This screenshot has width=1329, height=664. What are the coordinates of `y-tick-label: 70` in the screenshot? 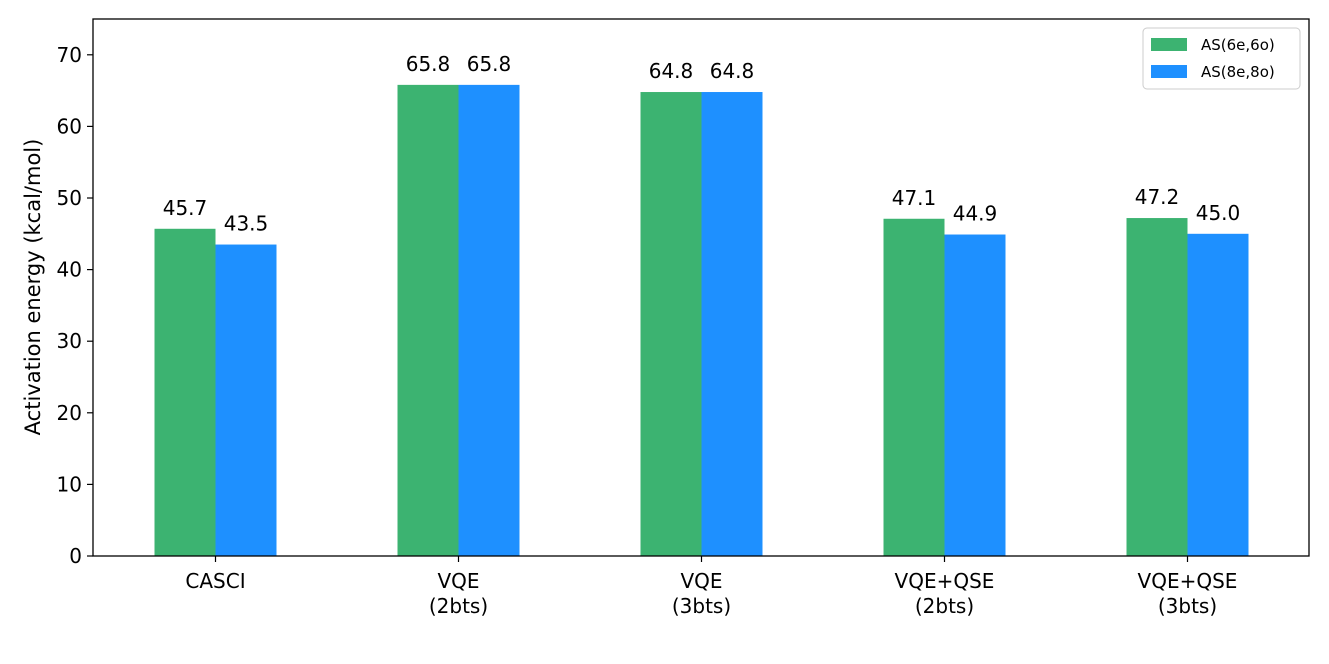 It's located at (69, 55).